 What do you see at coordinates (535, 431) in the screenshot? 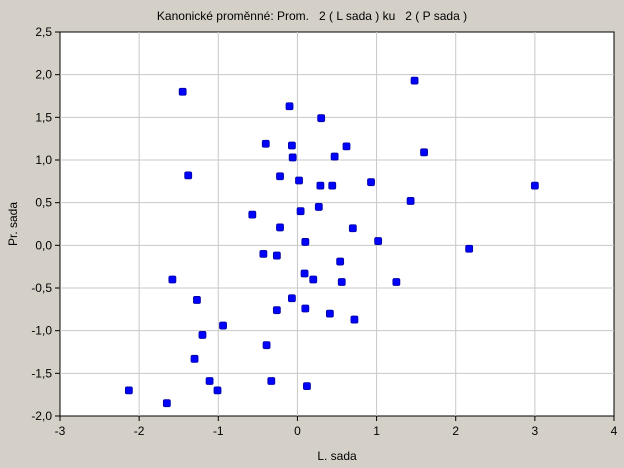
I see `x-tick-label: 3` at bounding box center [535, 431].